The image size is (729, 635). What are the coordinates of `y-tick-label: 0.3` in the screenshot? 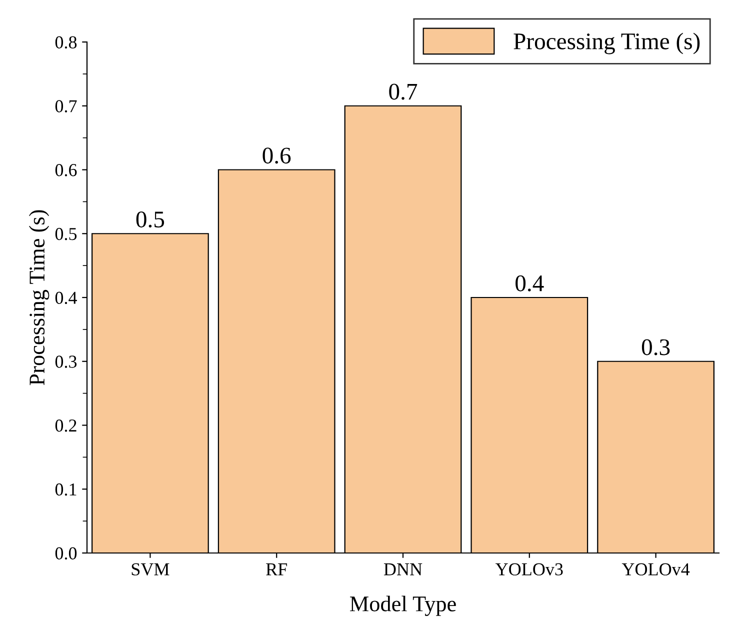 It's located at (66, 362).